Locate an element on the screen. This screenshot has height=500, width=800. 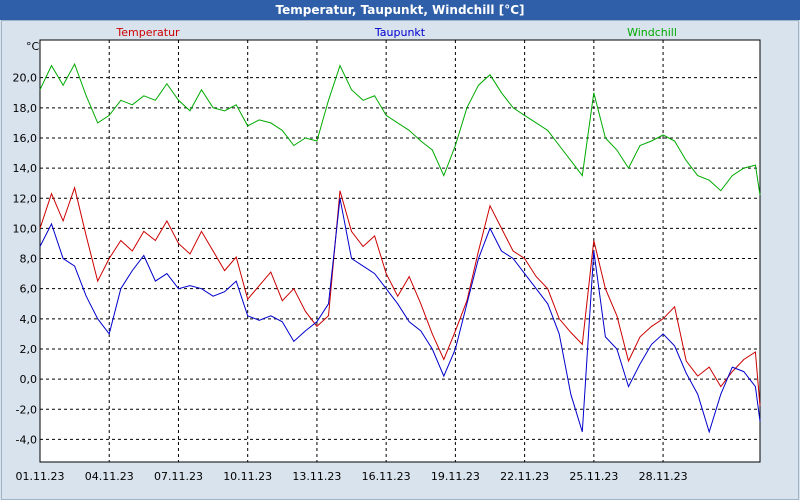
y-tick-label: 0,0 is located at coordinates (29, 379).